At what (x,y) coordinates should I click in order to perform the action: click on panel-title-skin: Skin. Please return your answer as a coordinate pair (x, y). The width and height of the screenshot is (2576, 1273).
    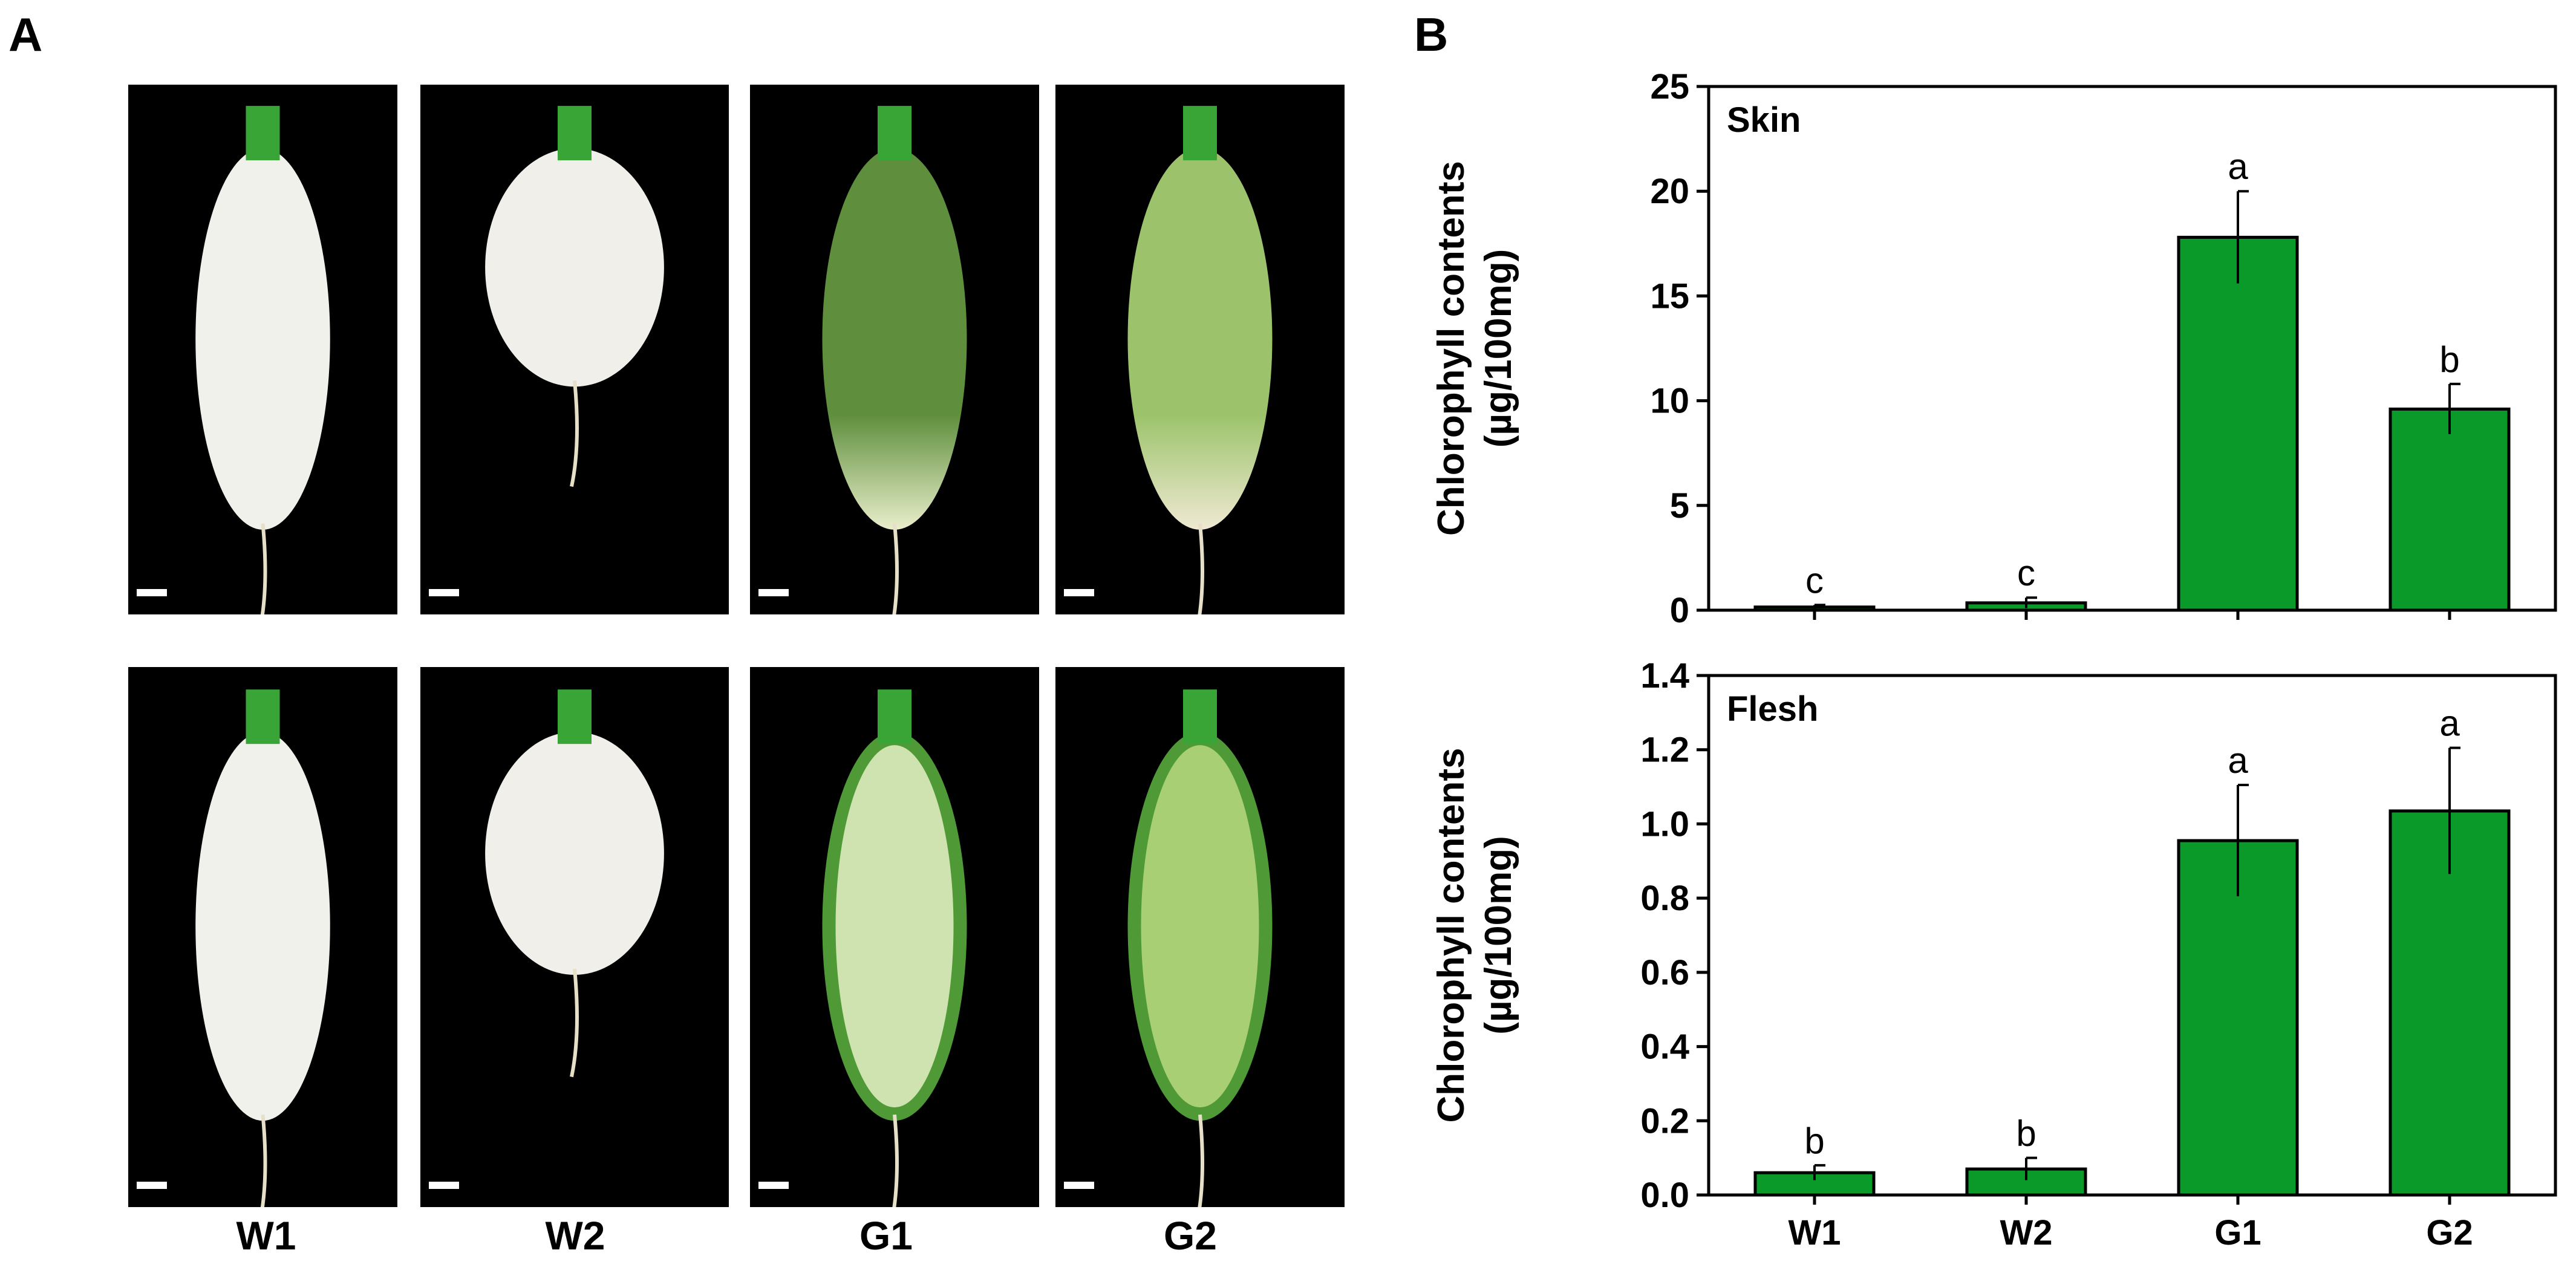
    Looking at the image, I should click on (1764, 120).